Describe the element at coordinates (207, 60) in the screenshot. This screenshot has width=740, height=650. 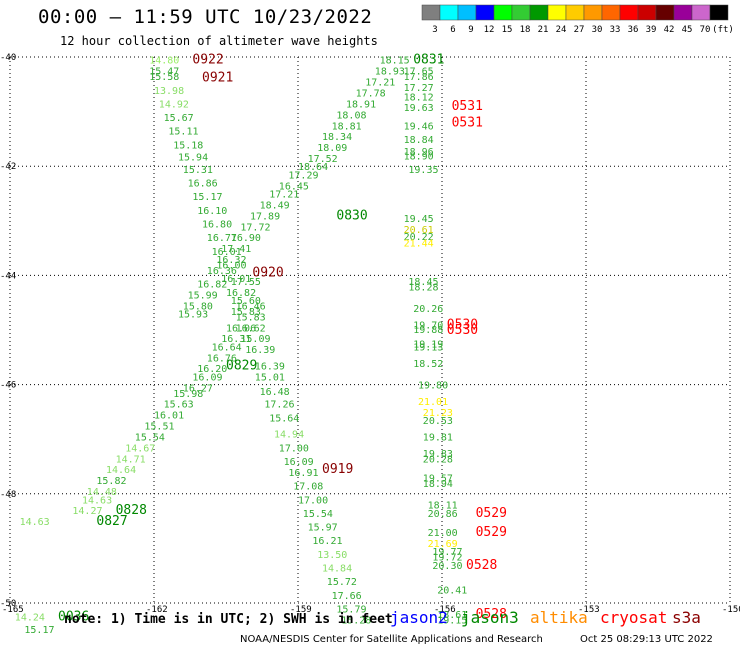
I see `pass-time-label: 0922` at that location.